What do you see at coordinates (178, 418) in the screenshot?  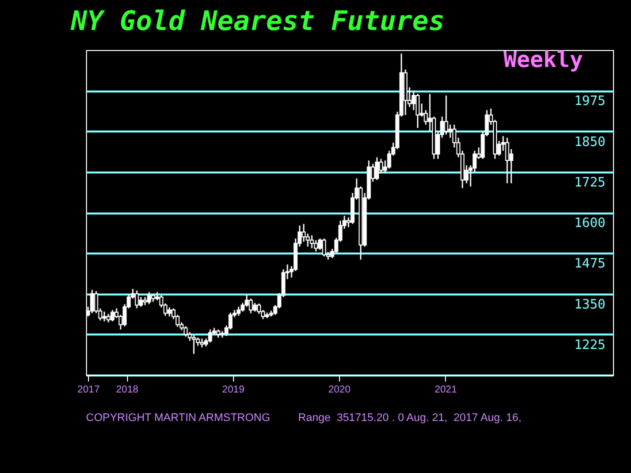 I see `text: COPYRIGHT MARTIN ARMSTRONG` at bounding box center [178, 418].